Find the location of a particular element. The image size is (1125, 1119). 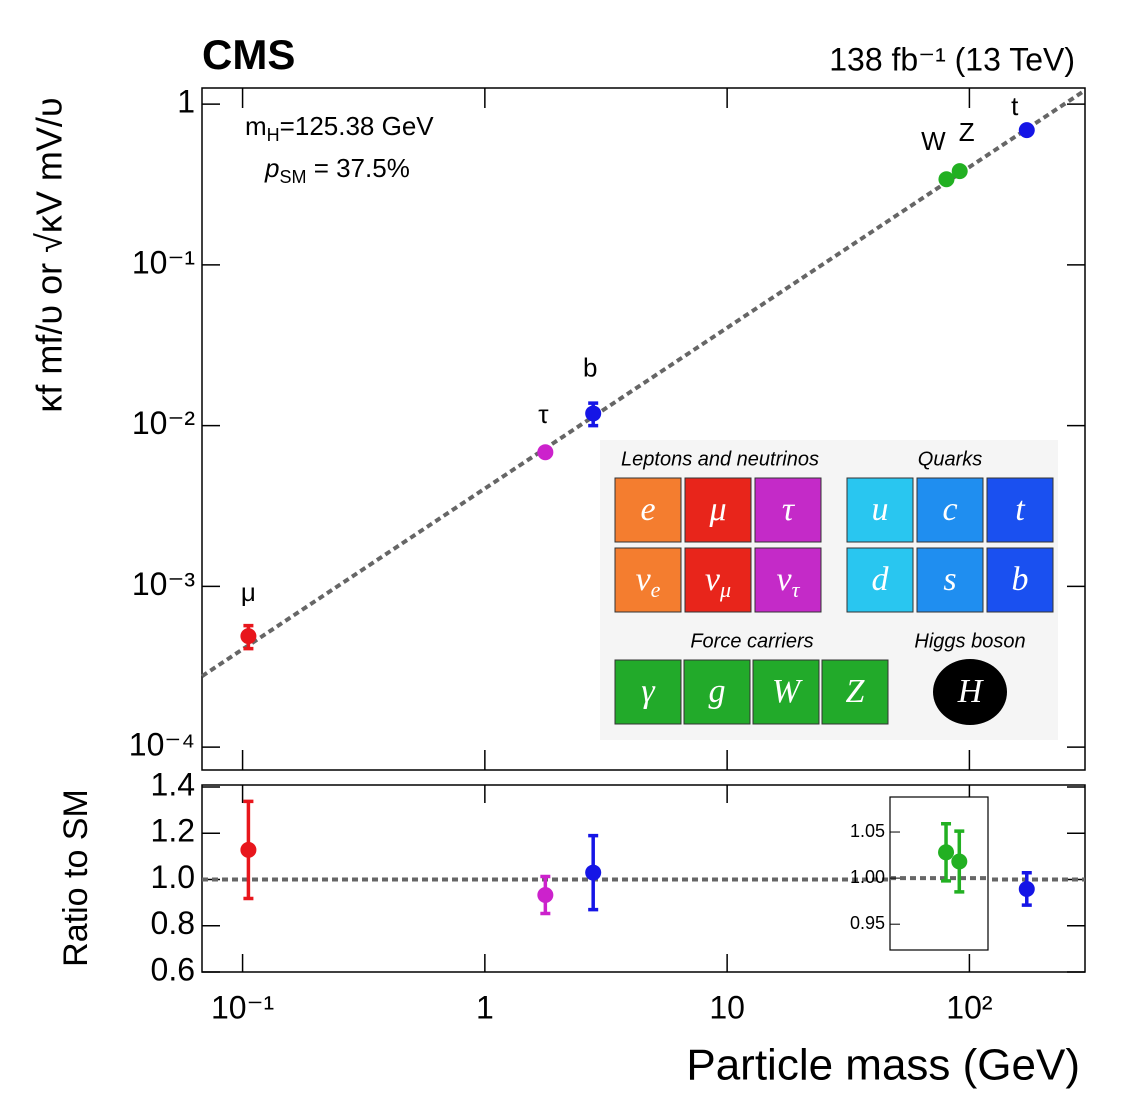

legend-symbol-text: μ is located at coordinates (717, 509).